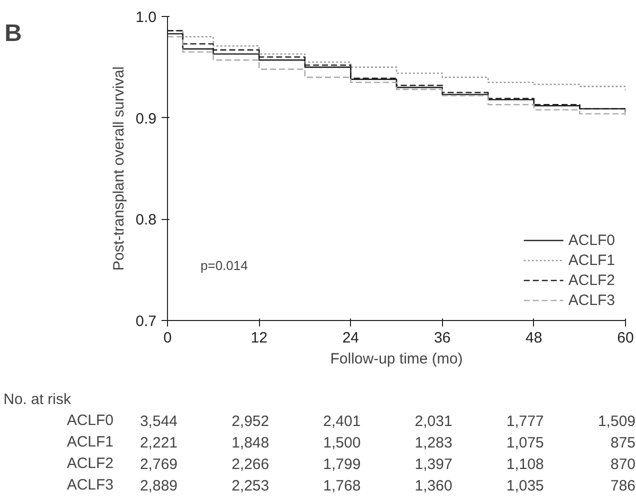 Image resolution: width=636 pixels, height=504 pixels. What do you see at coordinates (396, 359) in the screenshot?
I see `x-axis-title: Follow-up time (mo)` at bounding box center [396, 359].